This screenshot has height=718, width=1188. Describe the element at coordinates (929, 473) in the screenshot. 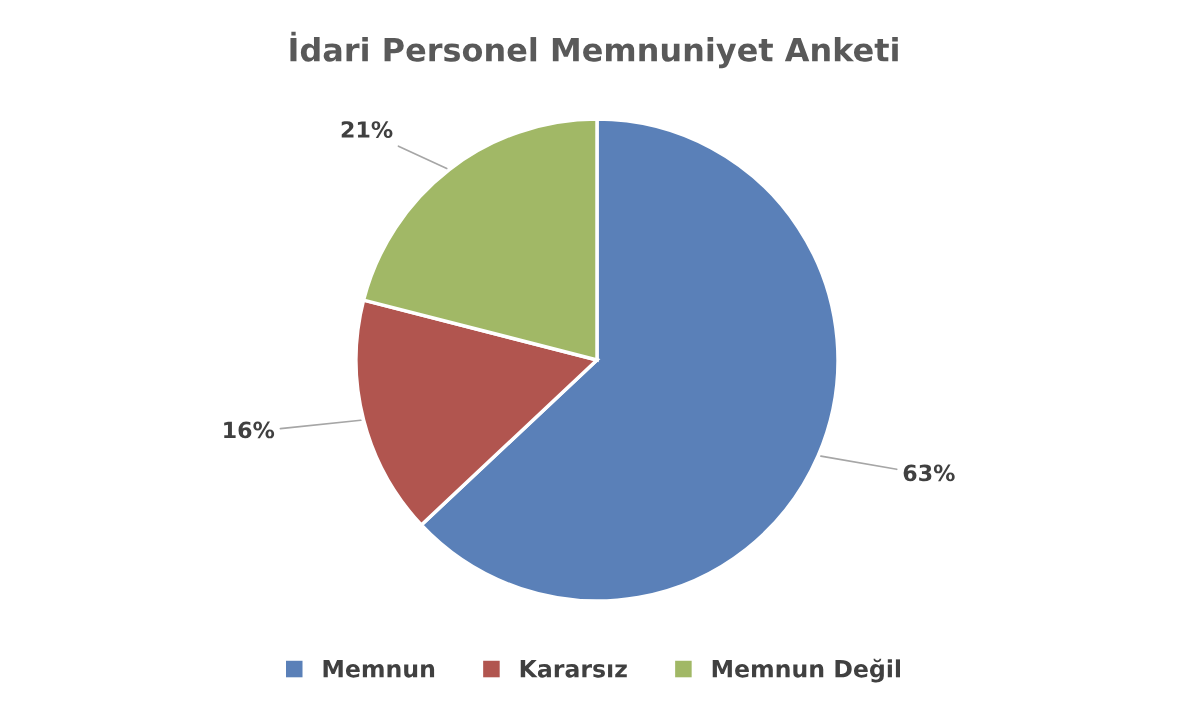

I see `data-label: 63%` at that location.